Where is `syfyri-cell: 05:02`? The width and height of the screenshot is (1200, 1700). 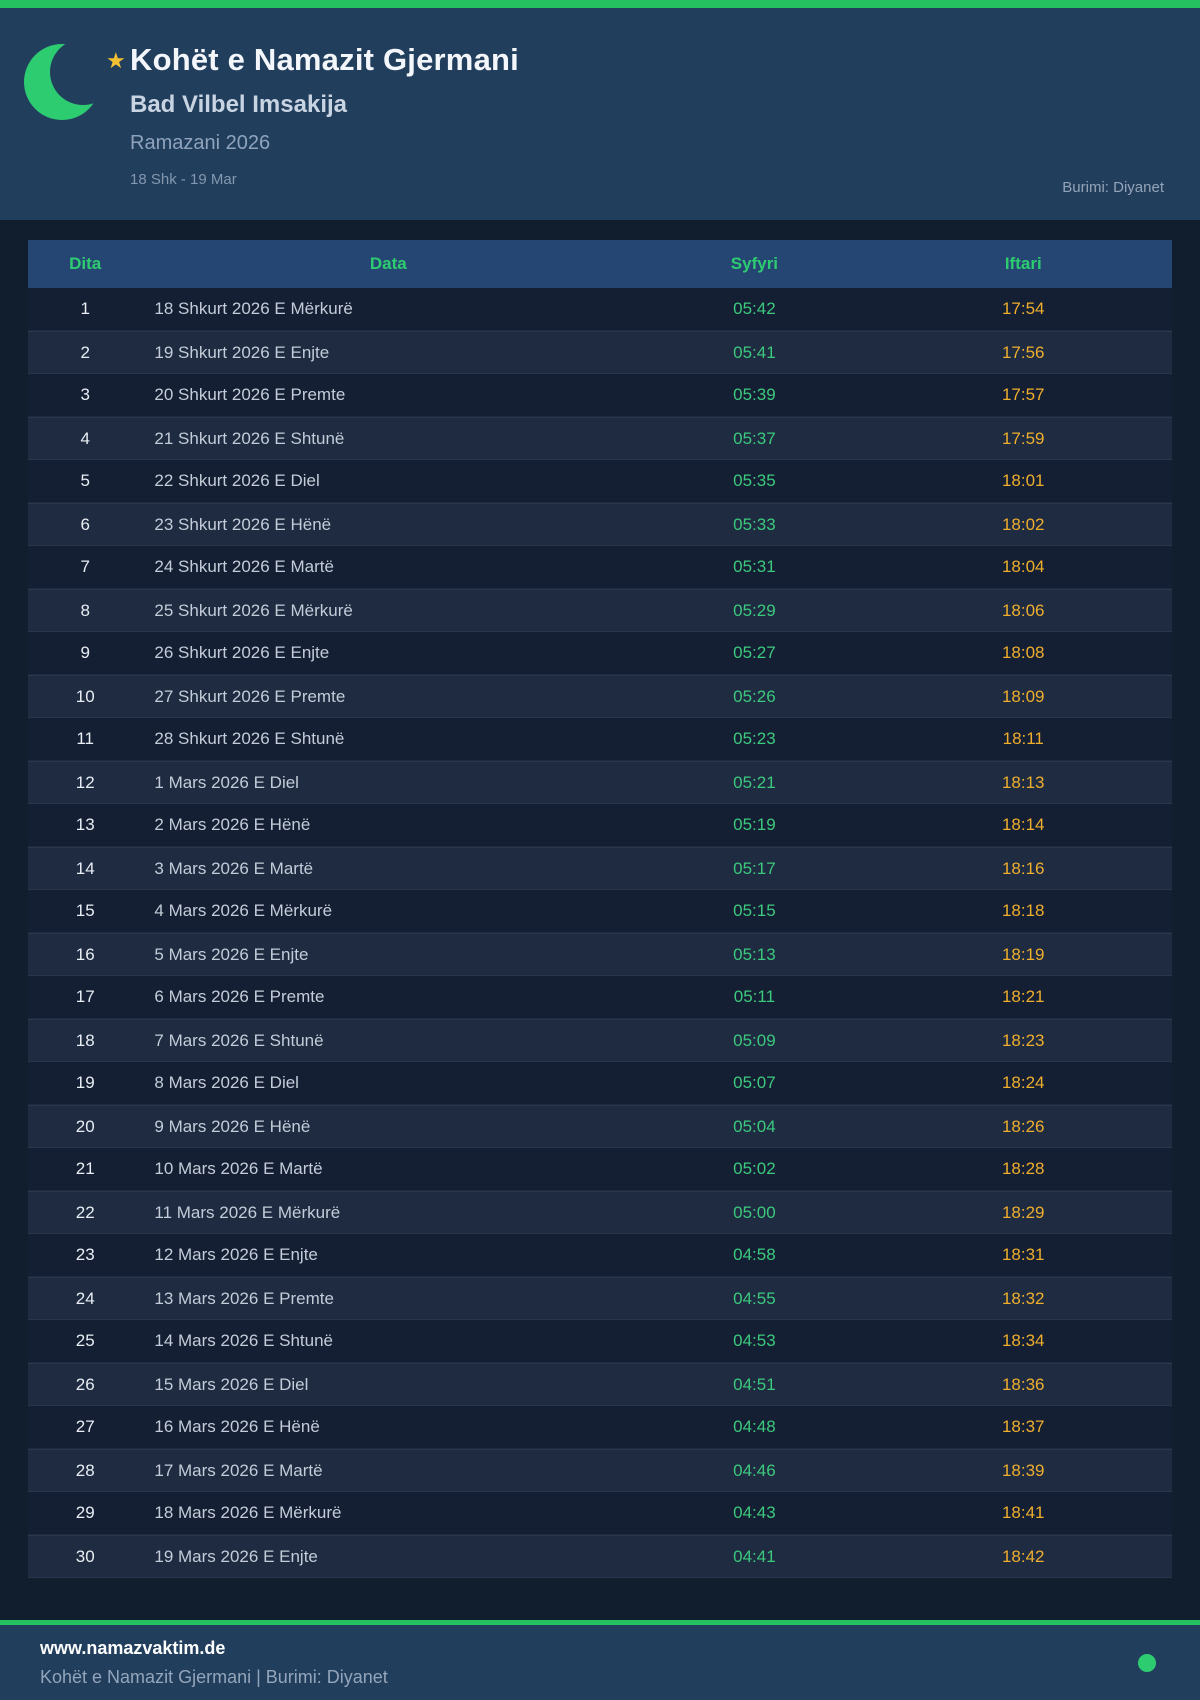 syfyri-cell: 05:02 is located at coordinates (754, 1168).